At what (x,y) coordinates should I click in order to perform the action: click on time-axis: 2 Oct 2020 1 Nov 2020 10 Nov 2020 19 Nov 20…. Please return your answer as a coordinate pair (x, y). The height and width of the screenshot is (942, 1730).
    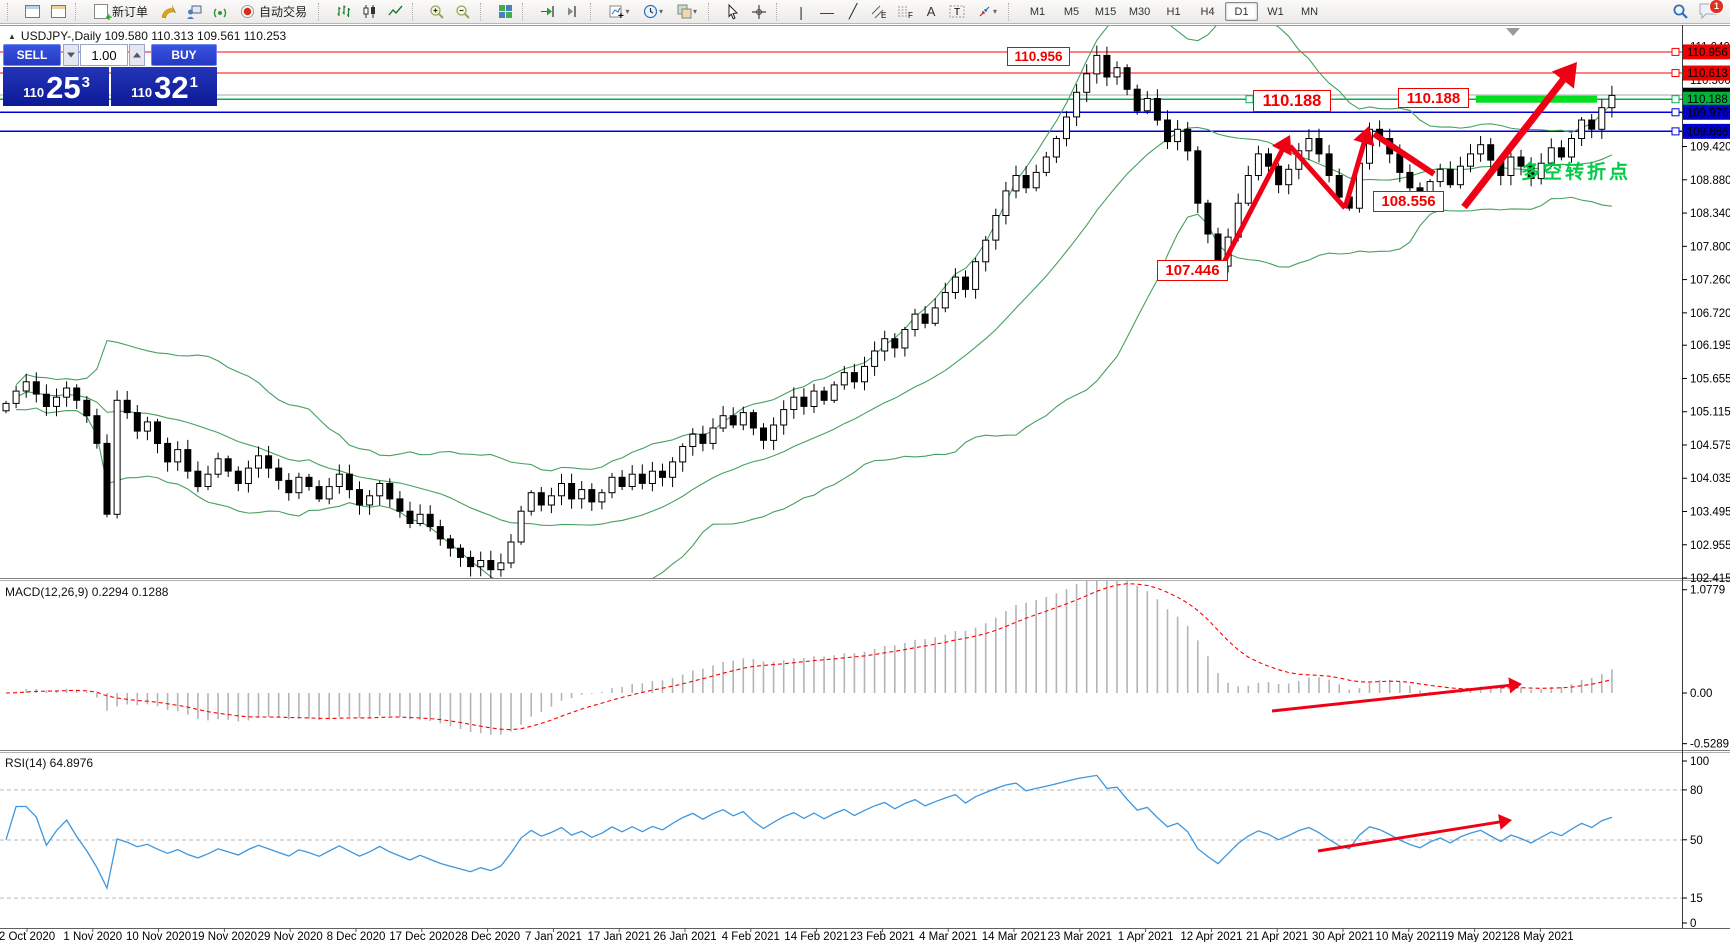
    Looking at the image, I should click on (787, 935).